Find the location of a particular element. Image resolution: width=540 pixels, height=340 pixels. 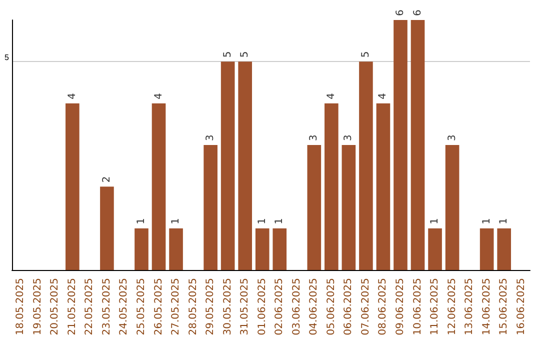

x-tick-label: 31.05.2025 is located at coordinates (245, 307).